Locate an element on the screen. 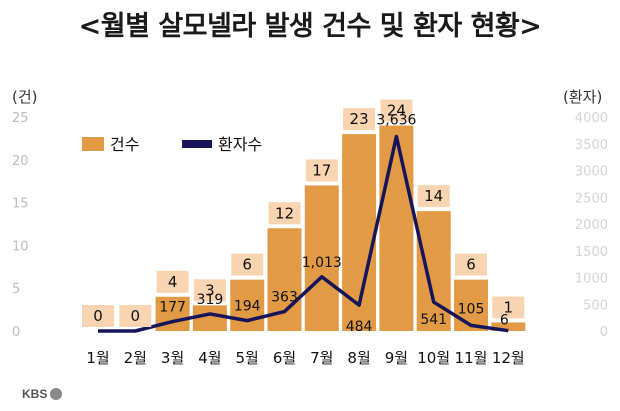 The image size is (620, 411). x-tick-label: 5월 is located at coordinates (247, 358).